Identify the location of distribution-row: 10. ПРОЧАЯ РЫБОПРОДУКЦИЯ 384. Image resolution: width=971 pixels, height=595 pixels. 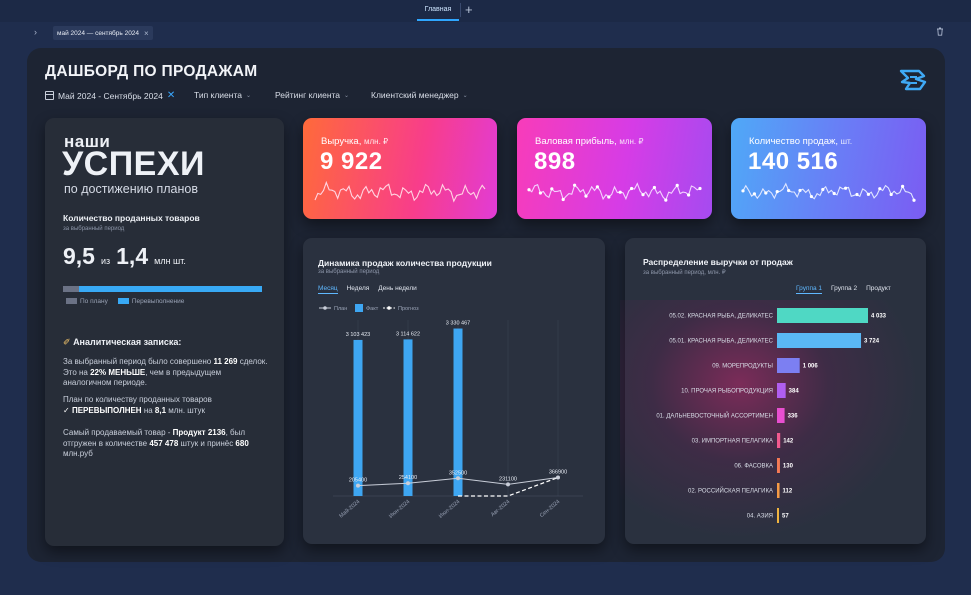
(740, 390).